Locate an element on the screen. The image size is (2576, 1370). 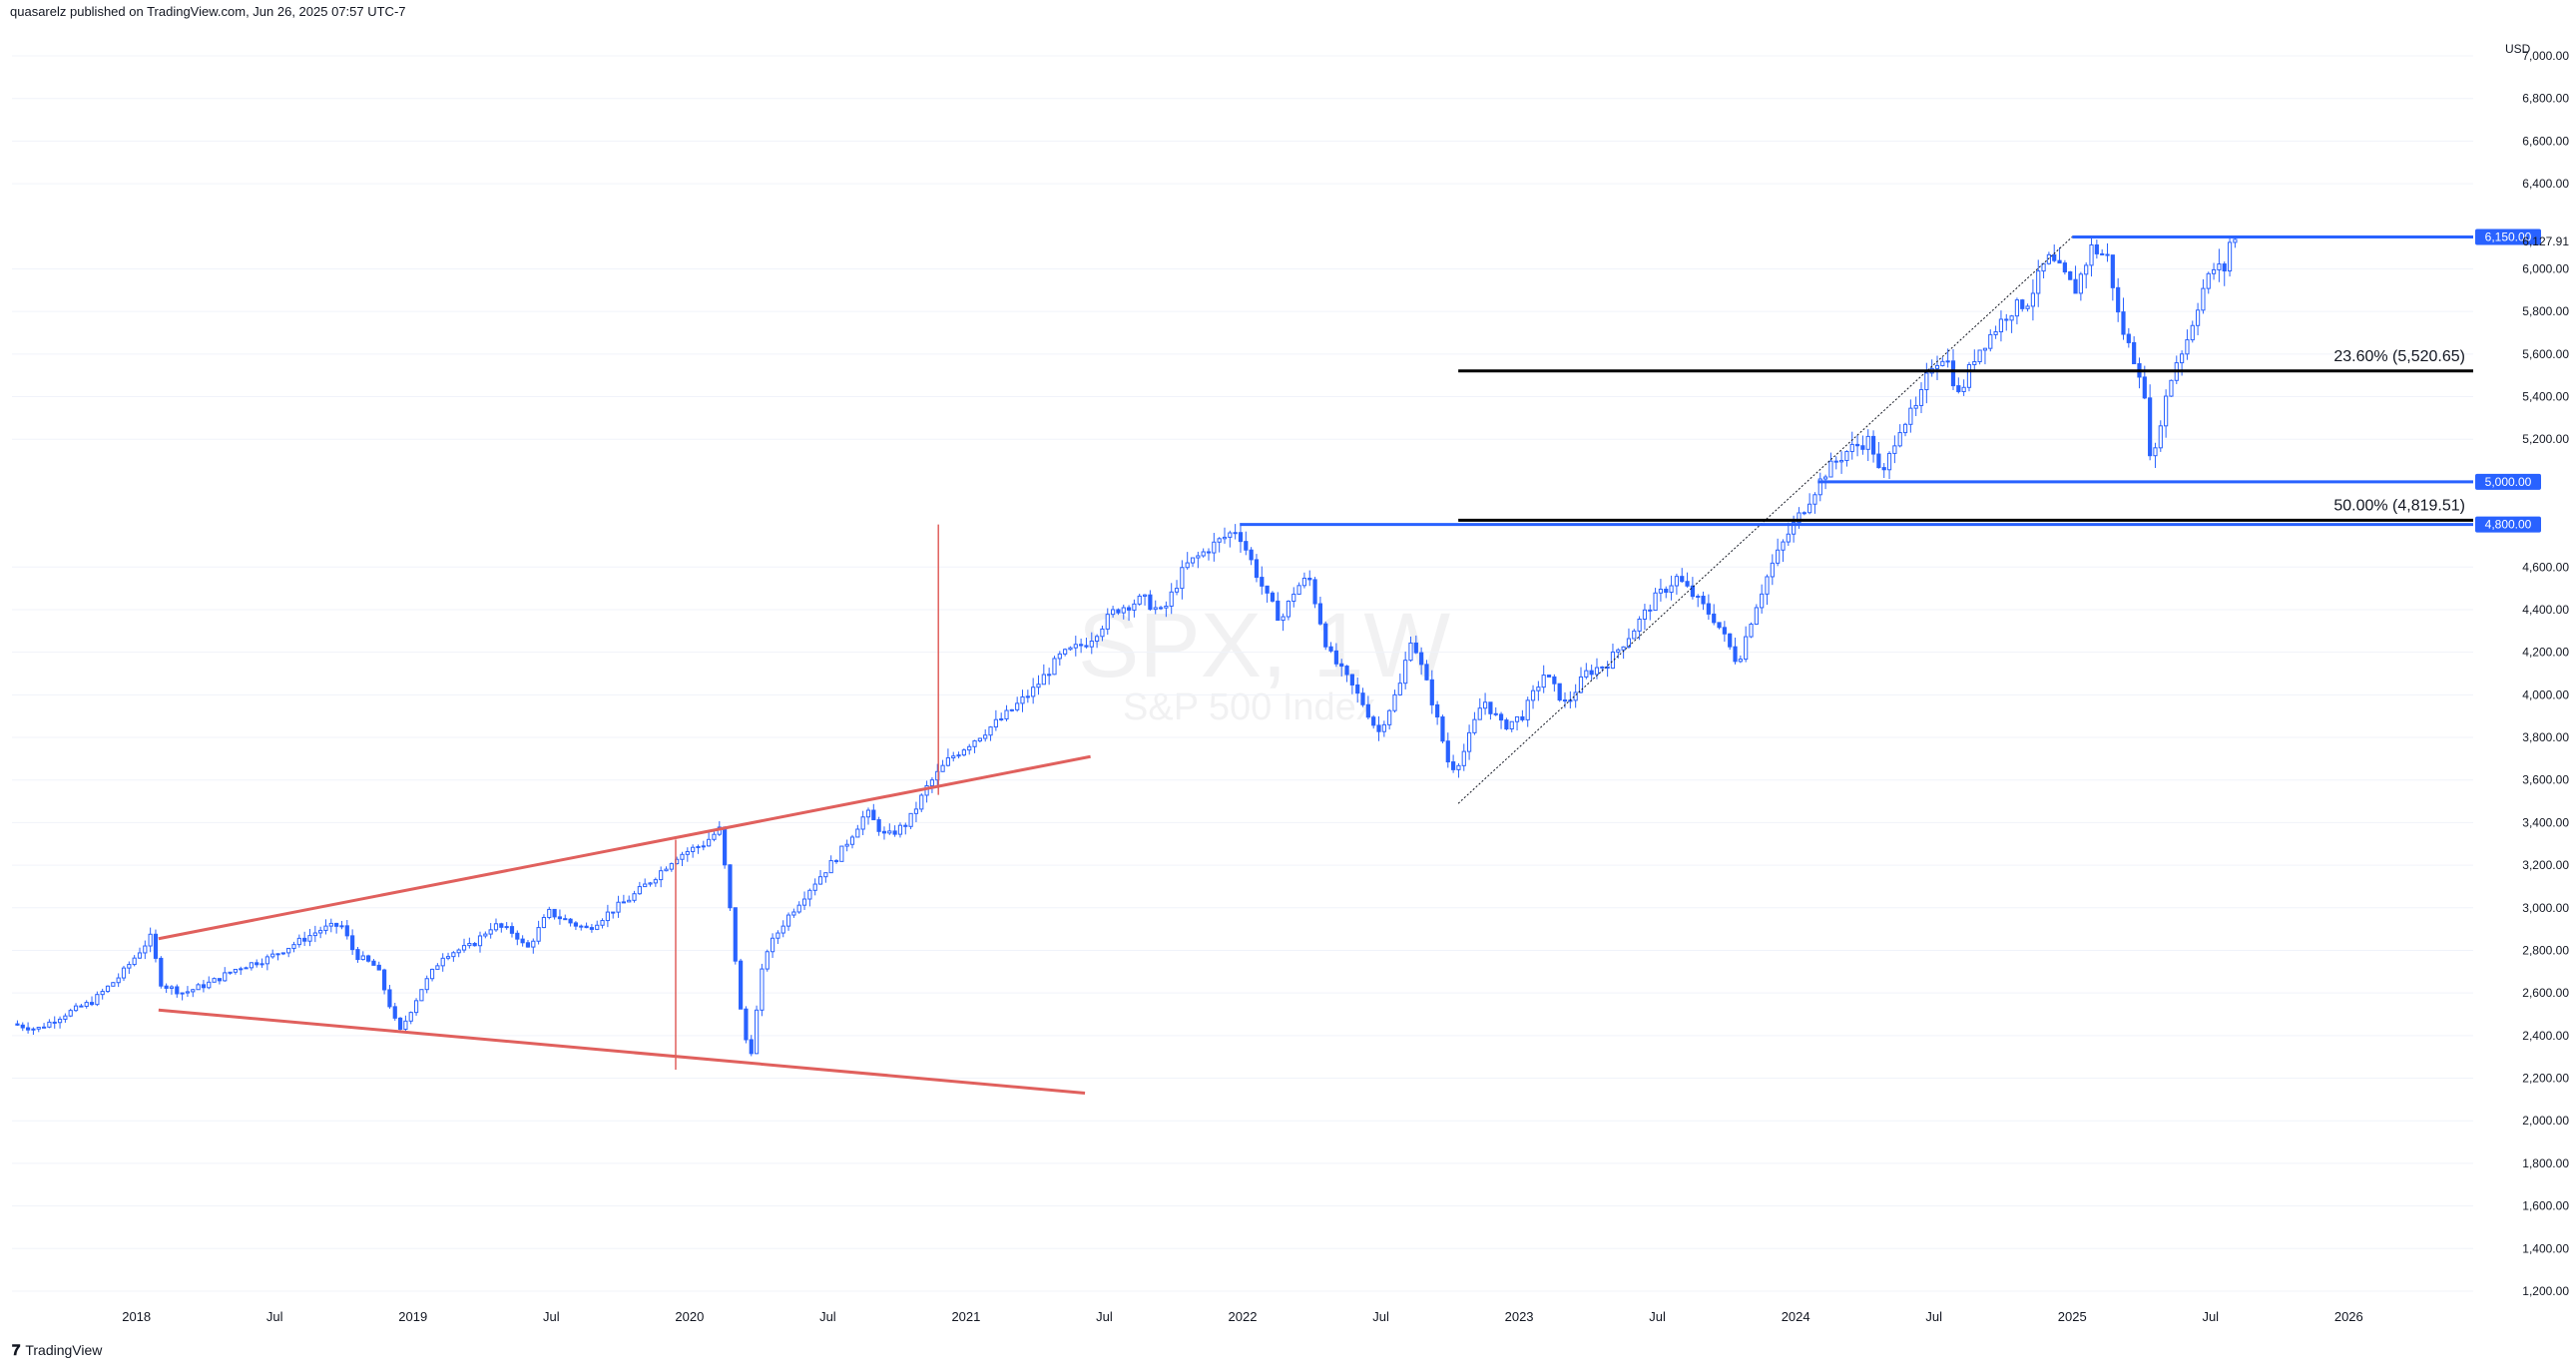
y-tick-label: 4,600.00 is located at coordinates (2545, 567).